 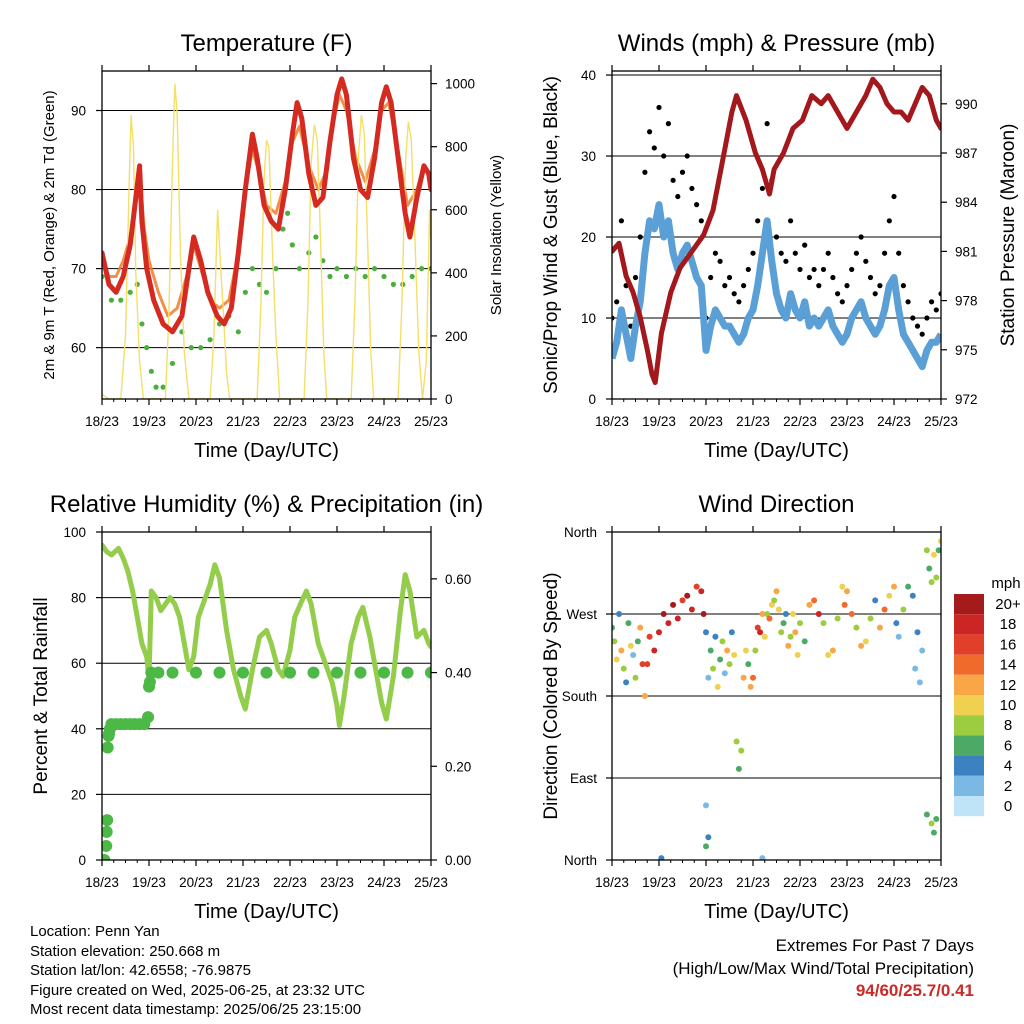 What do you see at coordinates (583, 778) in the screenshot?
I see `y-tick-label: East` at bounding box center [583, 778].